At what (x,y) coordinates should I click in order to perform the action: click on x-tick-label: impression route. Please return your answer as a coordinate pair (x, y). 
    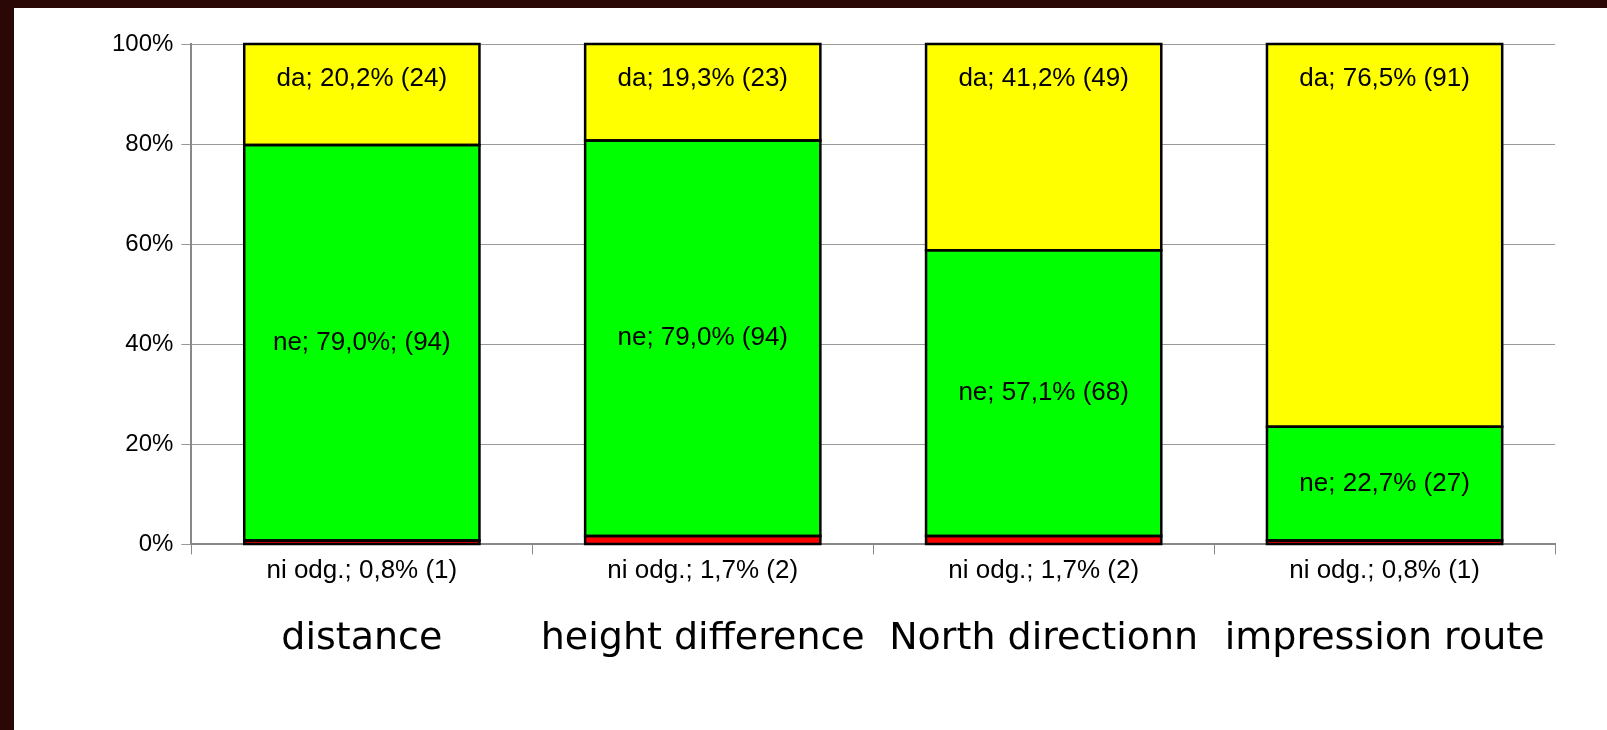
    Looking at the image, I should click on (1384, 636).